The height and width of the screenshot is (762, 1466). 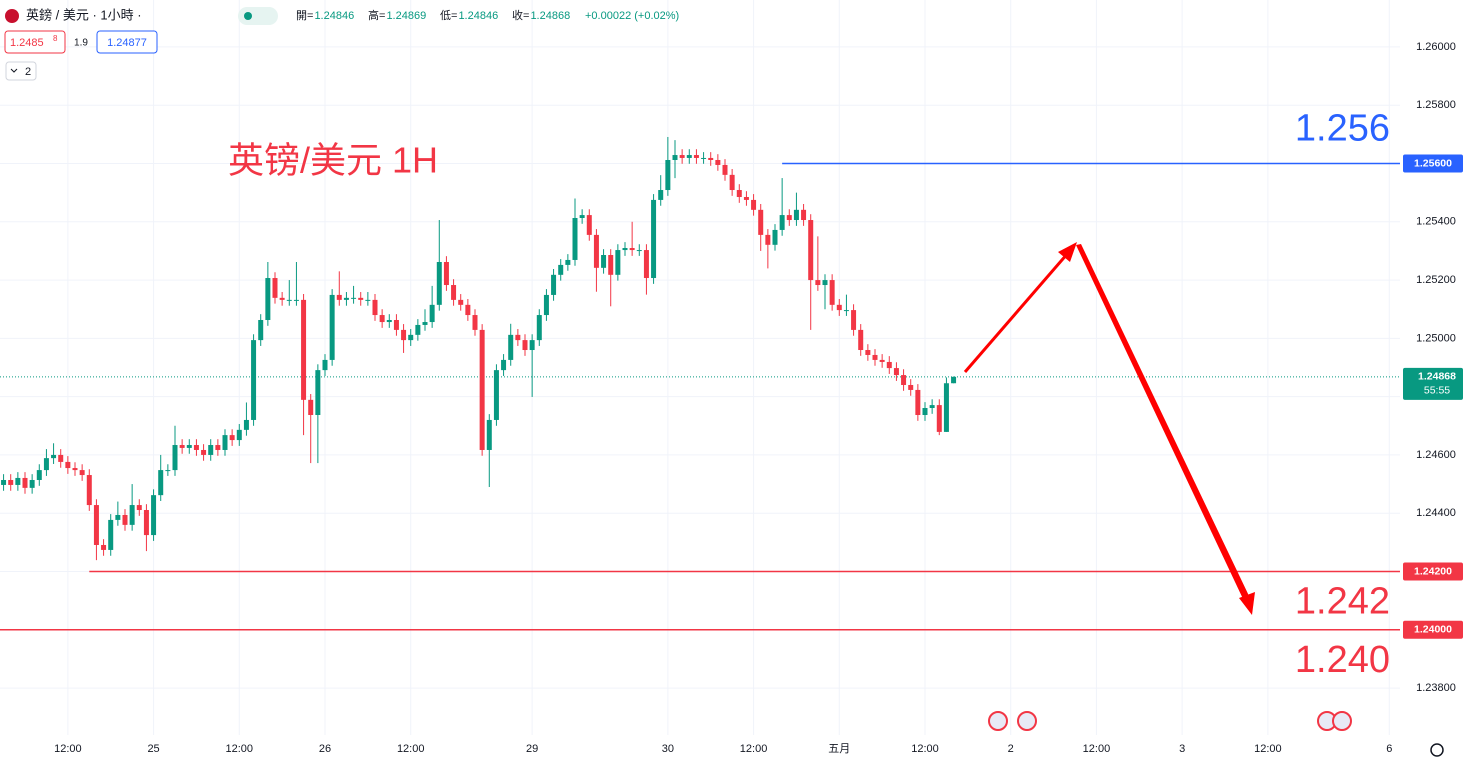 What do you see at coordinates (84, 14) in the screenshot?
I see `symbol: 英鎊 / 美元 · 1小時 ·` at bounding box center [84, 14].